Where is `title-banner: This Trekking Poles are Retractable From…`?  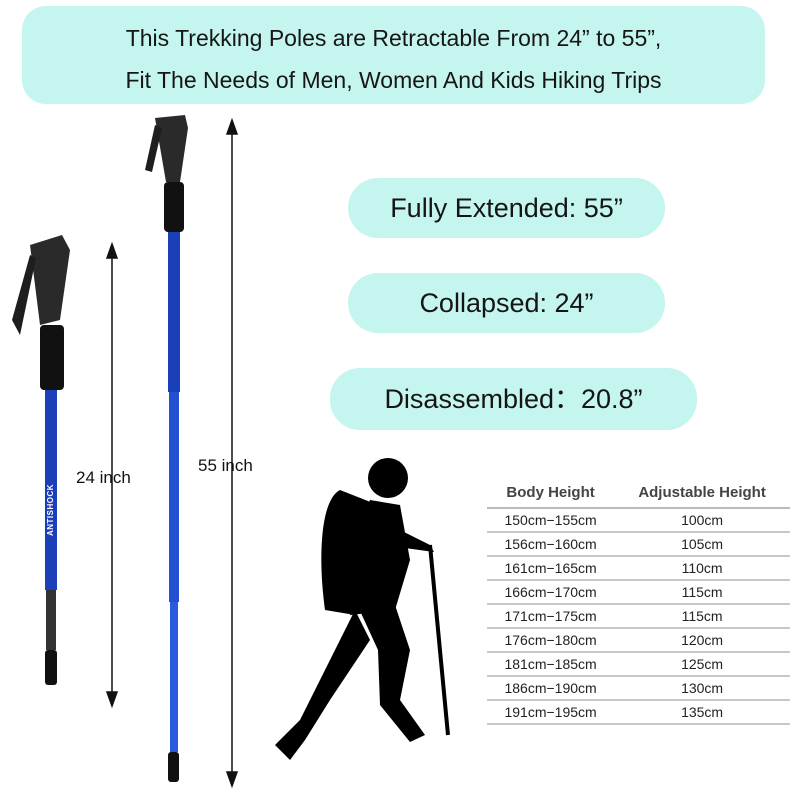
title-banner: This Trekking Poles are Retractable From… is located at coordinates (393, 55).